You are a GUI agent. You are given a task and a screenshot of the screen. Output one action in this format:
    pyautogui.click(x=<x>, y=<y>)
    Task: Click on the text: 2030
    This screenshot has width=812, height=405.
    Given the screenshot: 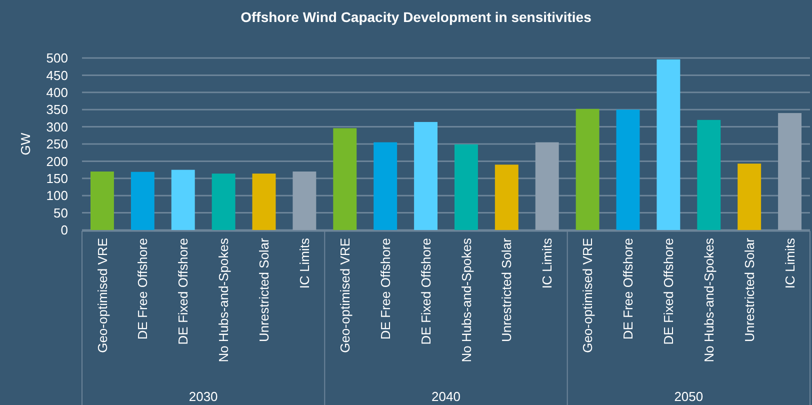 What is the action you would take?
    pyautogui.click(x=203, y=396)
    